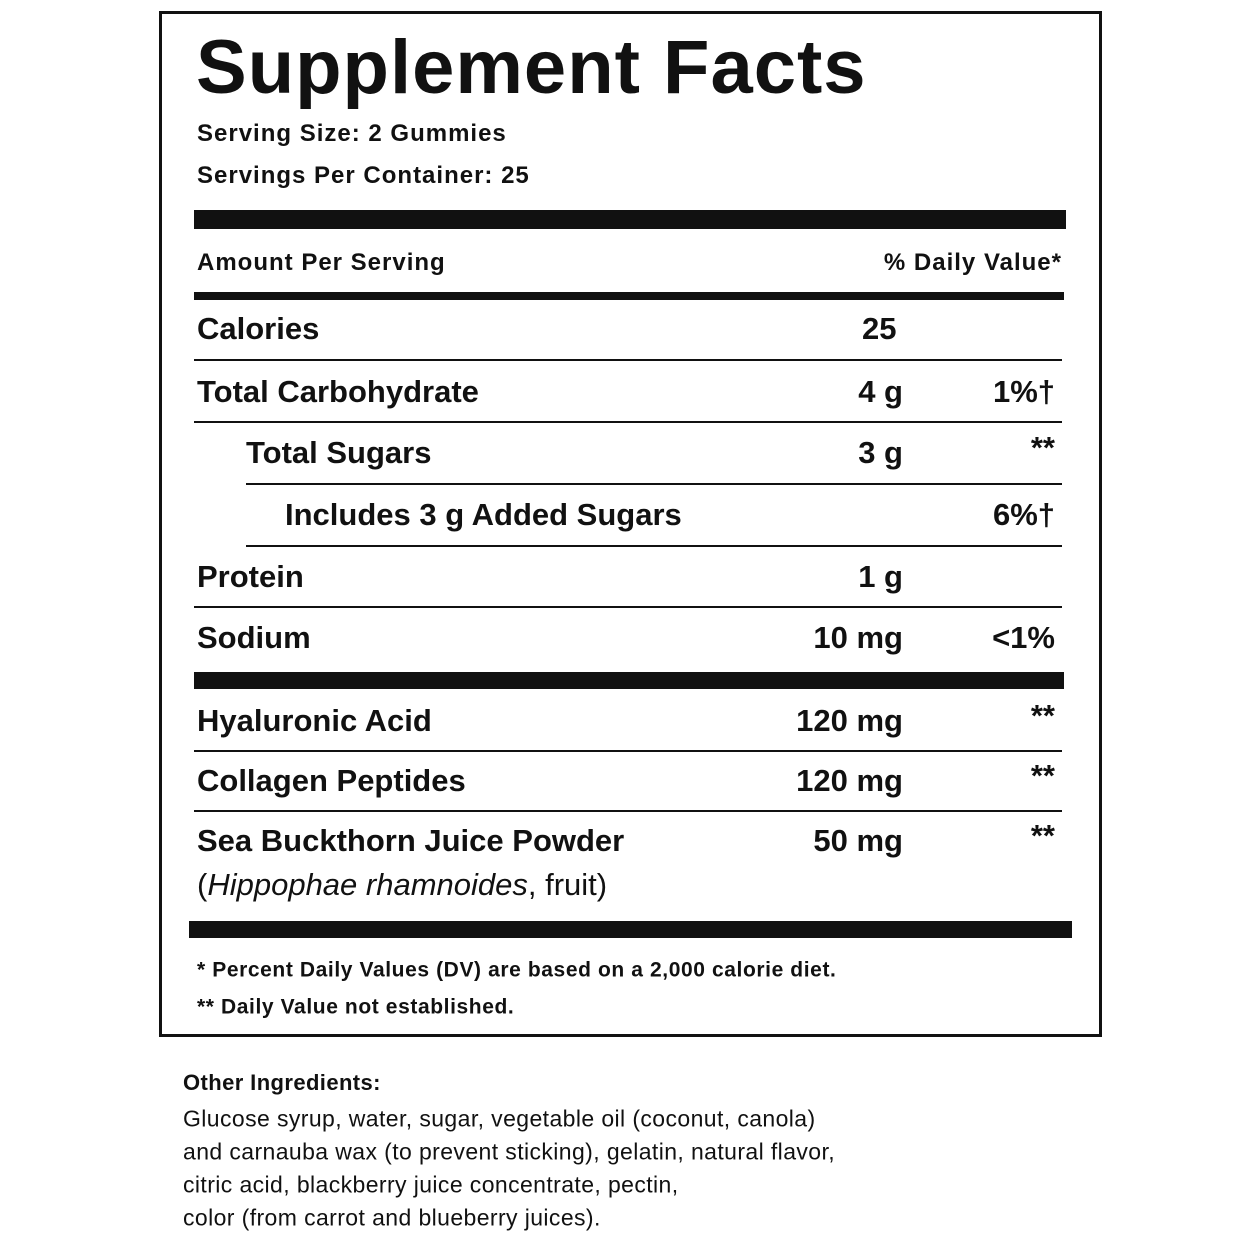 Image resolution: width=1254 pixels, height=1254 pixels. What do you see at coordinates (314, 720) in the screenshot?
I see `nutrient-name: Hyaluronic Acid` at bounding box center [314, 720].